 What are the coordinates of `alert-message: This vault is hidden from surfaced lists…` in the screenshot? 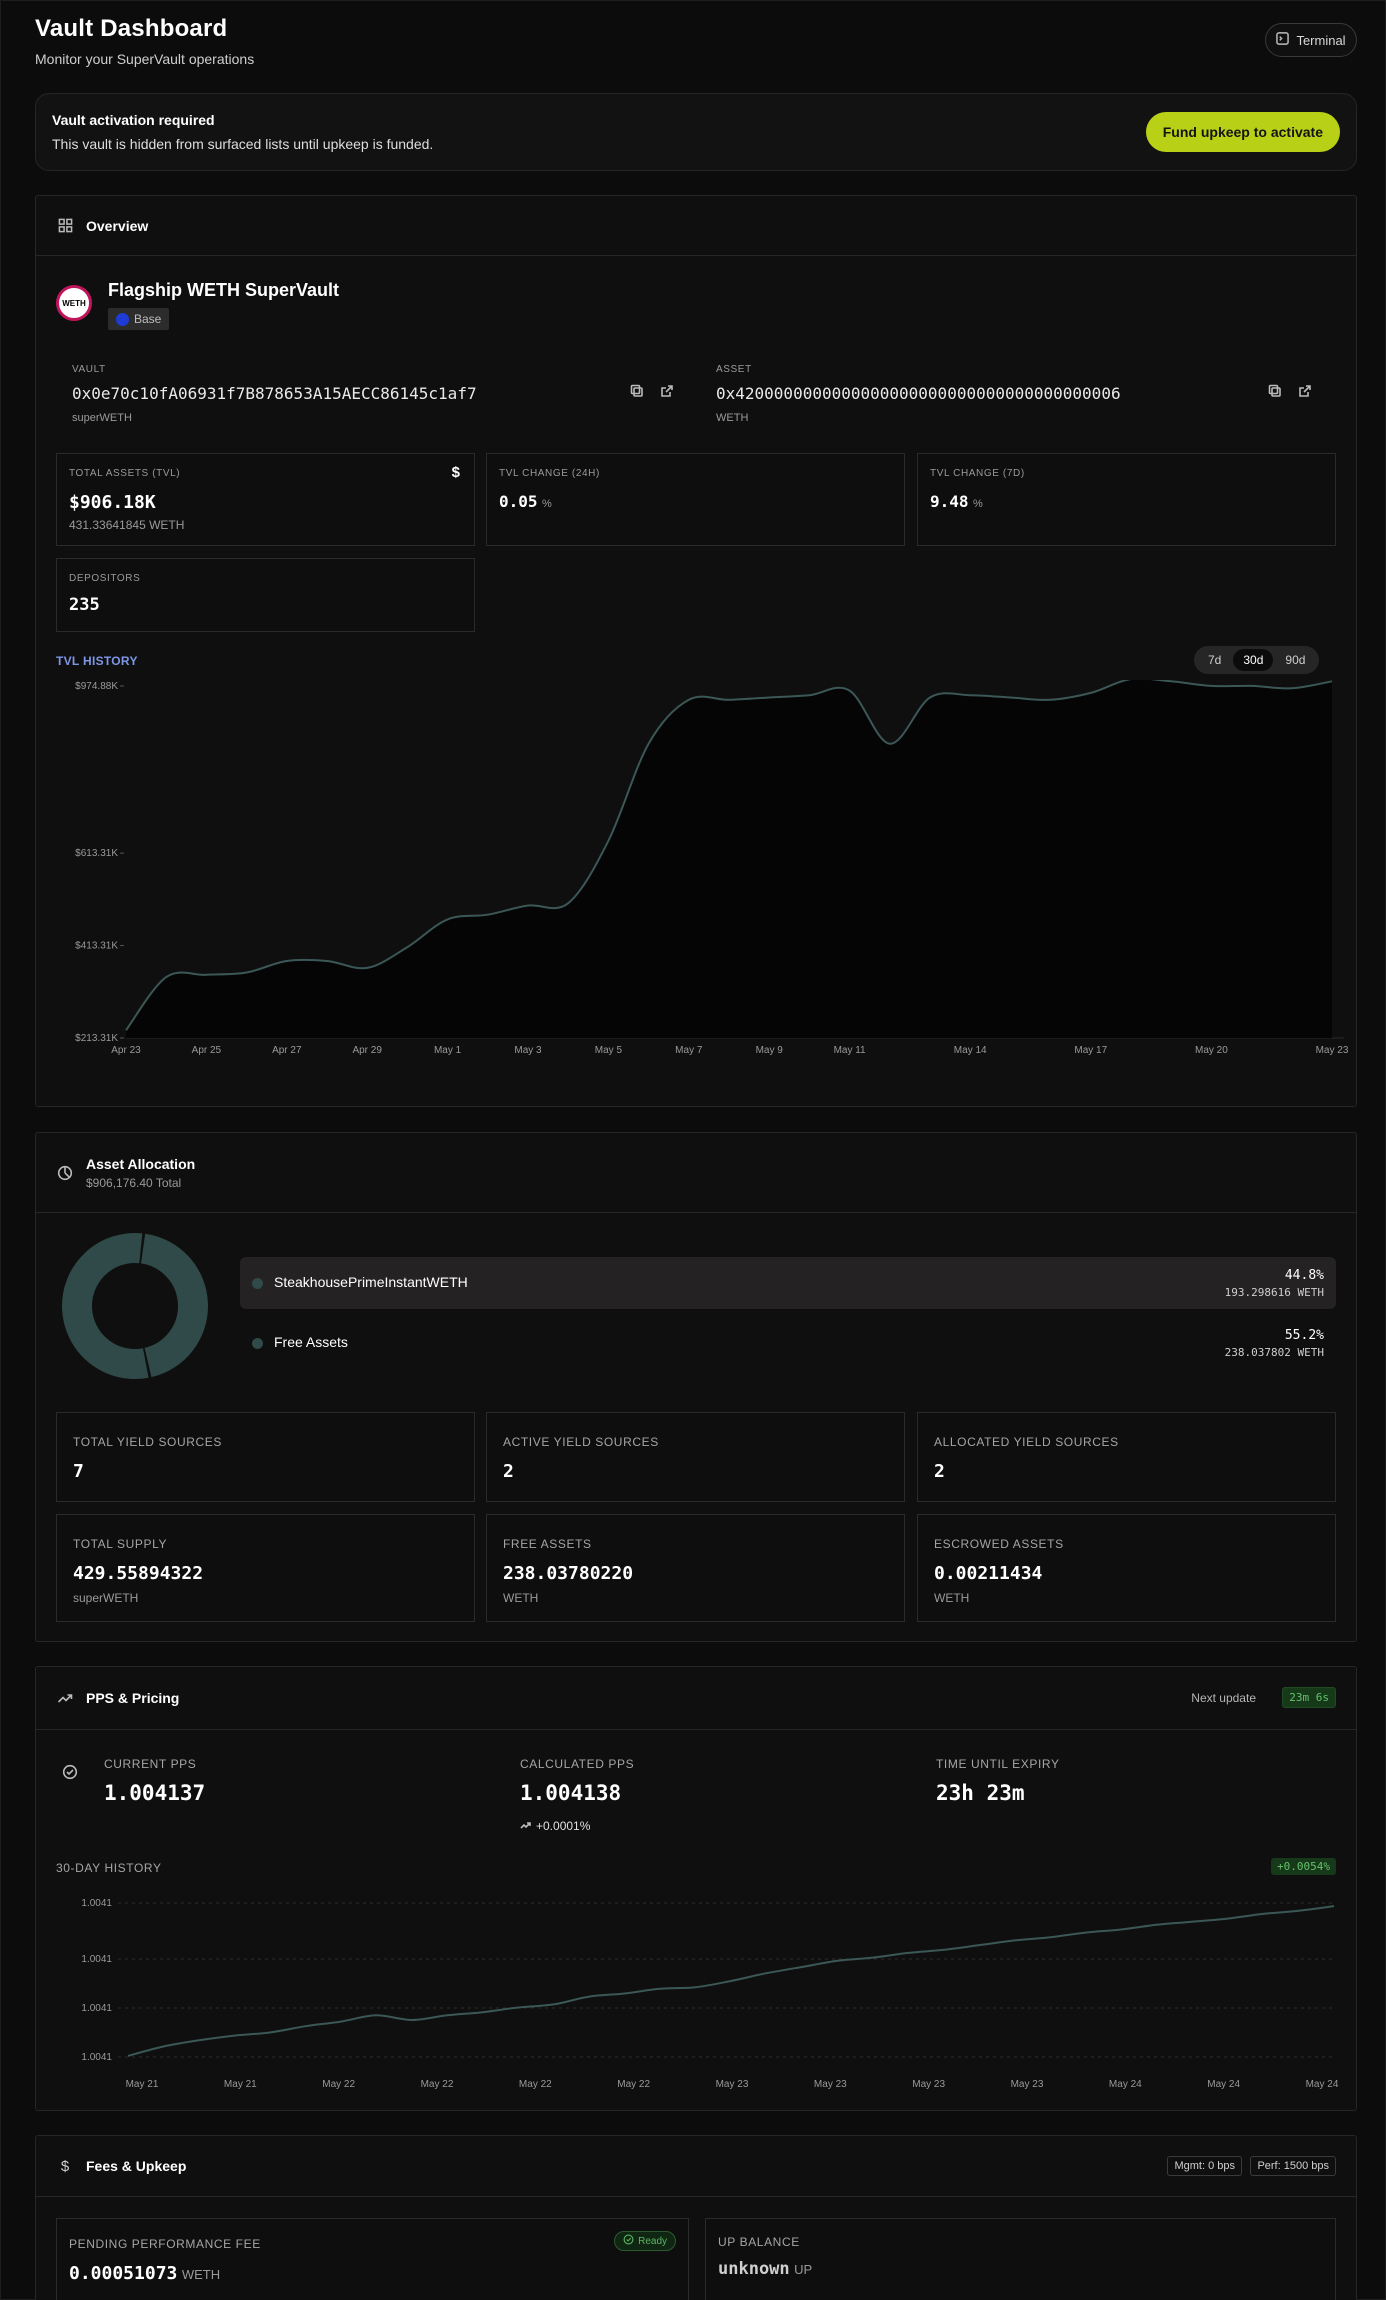 It's located at (243, 144).